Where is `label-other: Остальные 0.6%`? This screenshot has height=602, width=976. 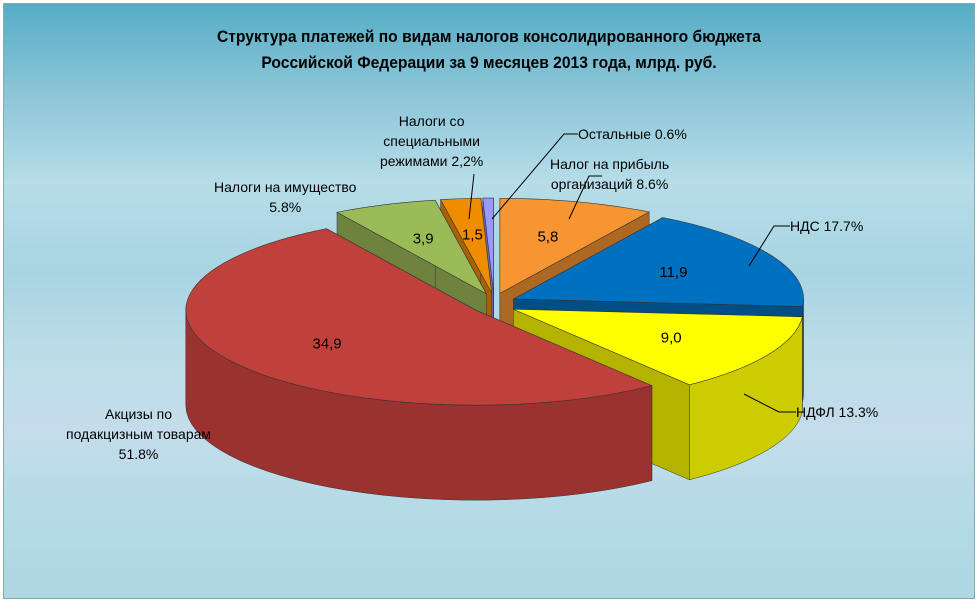
label-other: Остальные 0.6% is located at coordinates (632, 134).